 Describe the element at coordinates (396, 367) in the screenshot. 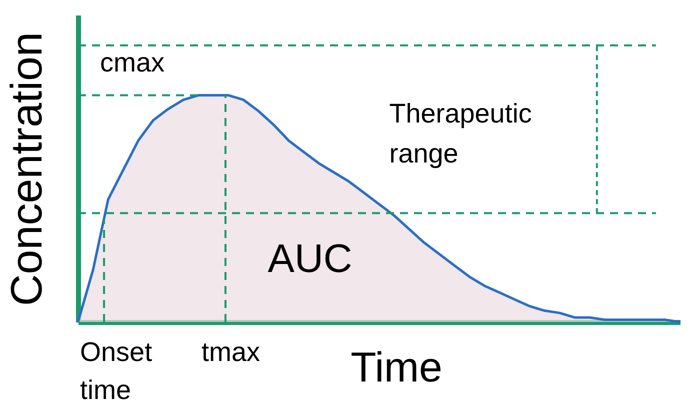

I see `x-axis-title: Time` at that location.